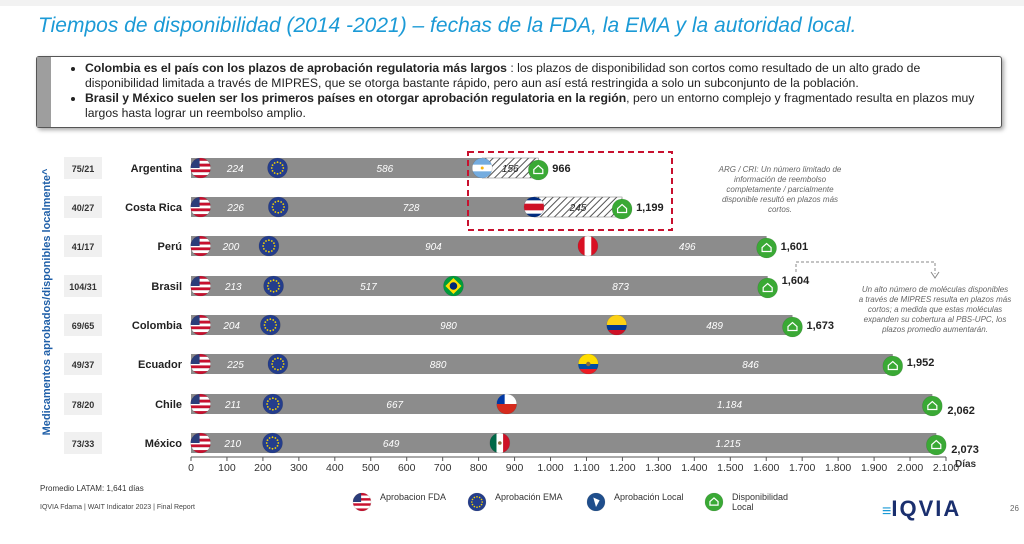 The image size is (1024, 544). I want to click on annotation-mipres-line: expanden su cobertura al PBS-UPC, los, so click(935, 319).